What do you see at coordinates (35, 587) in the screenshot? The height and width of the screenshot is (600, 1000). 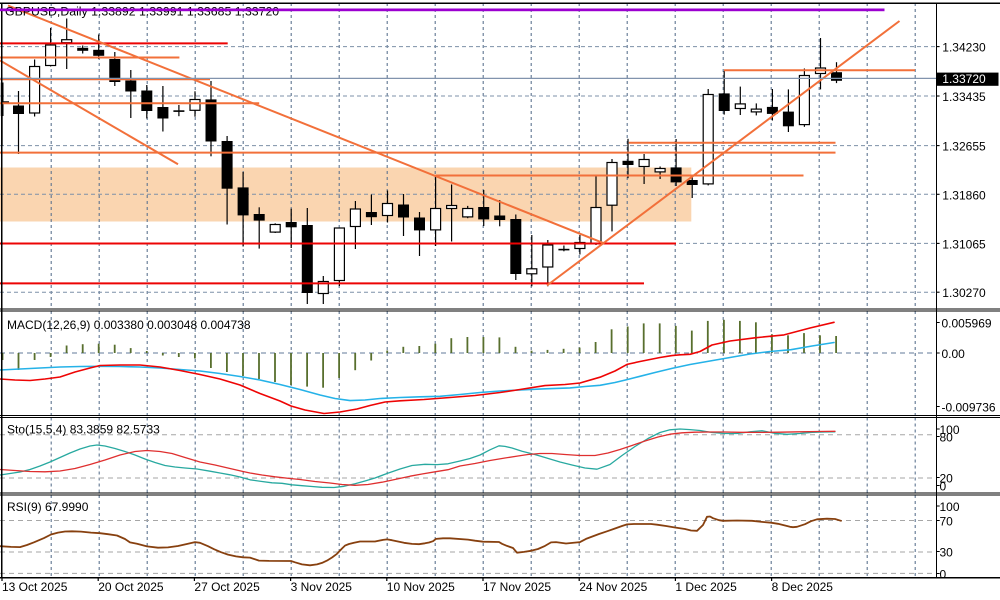 I see `svg-text: 13 Oct 2025` at bounding box center [35, 587].